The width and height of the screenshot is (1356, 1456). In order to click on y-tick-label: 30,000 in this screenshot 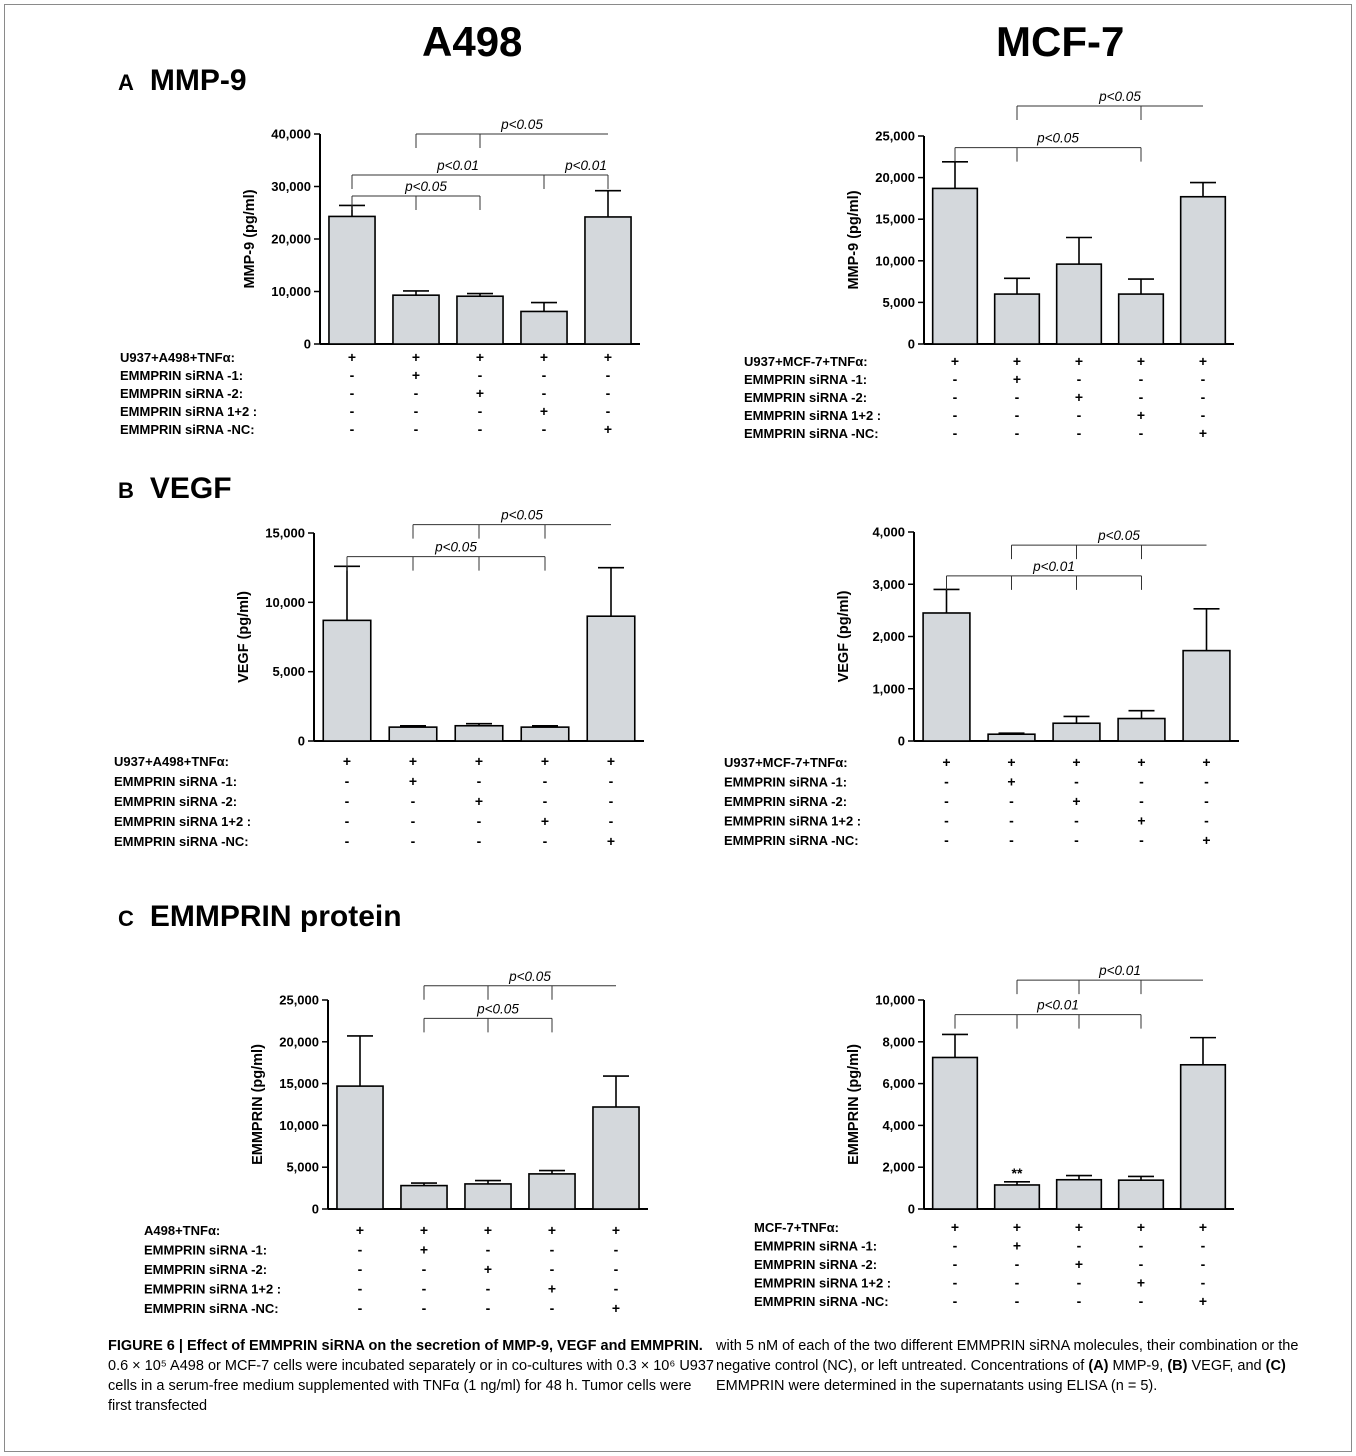, I will do `click(291, 186)`.